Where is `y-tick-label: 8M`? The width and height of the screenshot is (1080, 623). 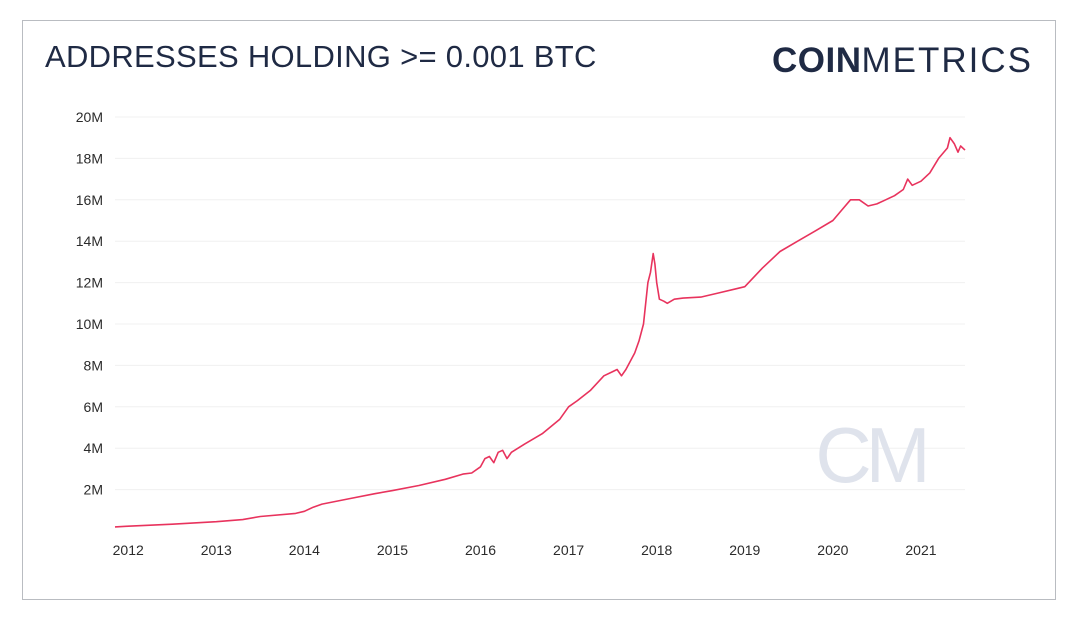 y-tick-label: 8M is located at coordinates (93, 365).